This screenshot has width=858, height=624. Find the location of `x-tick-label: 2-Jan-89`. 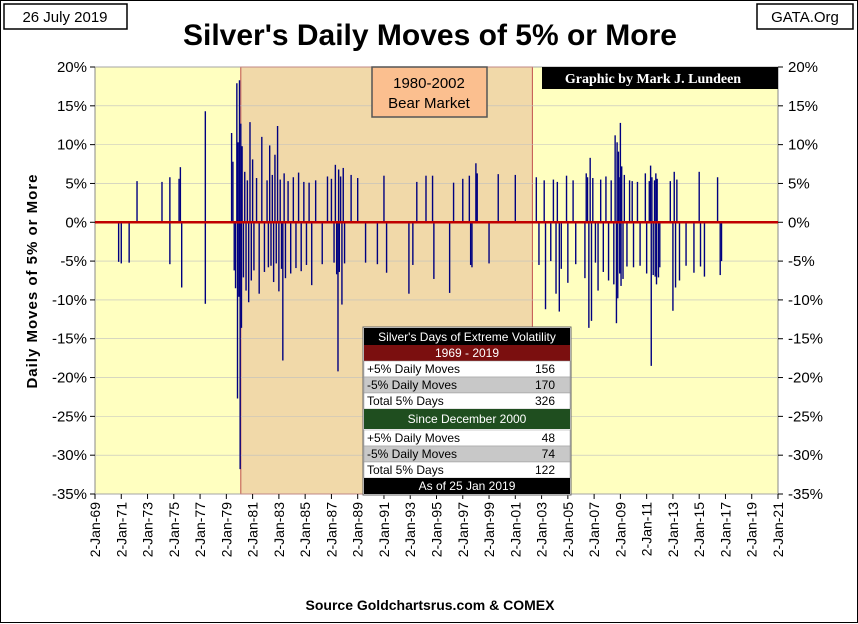

x-tick-label: 2-Jan-89 is located at coordinates (358, 529).